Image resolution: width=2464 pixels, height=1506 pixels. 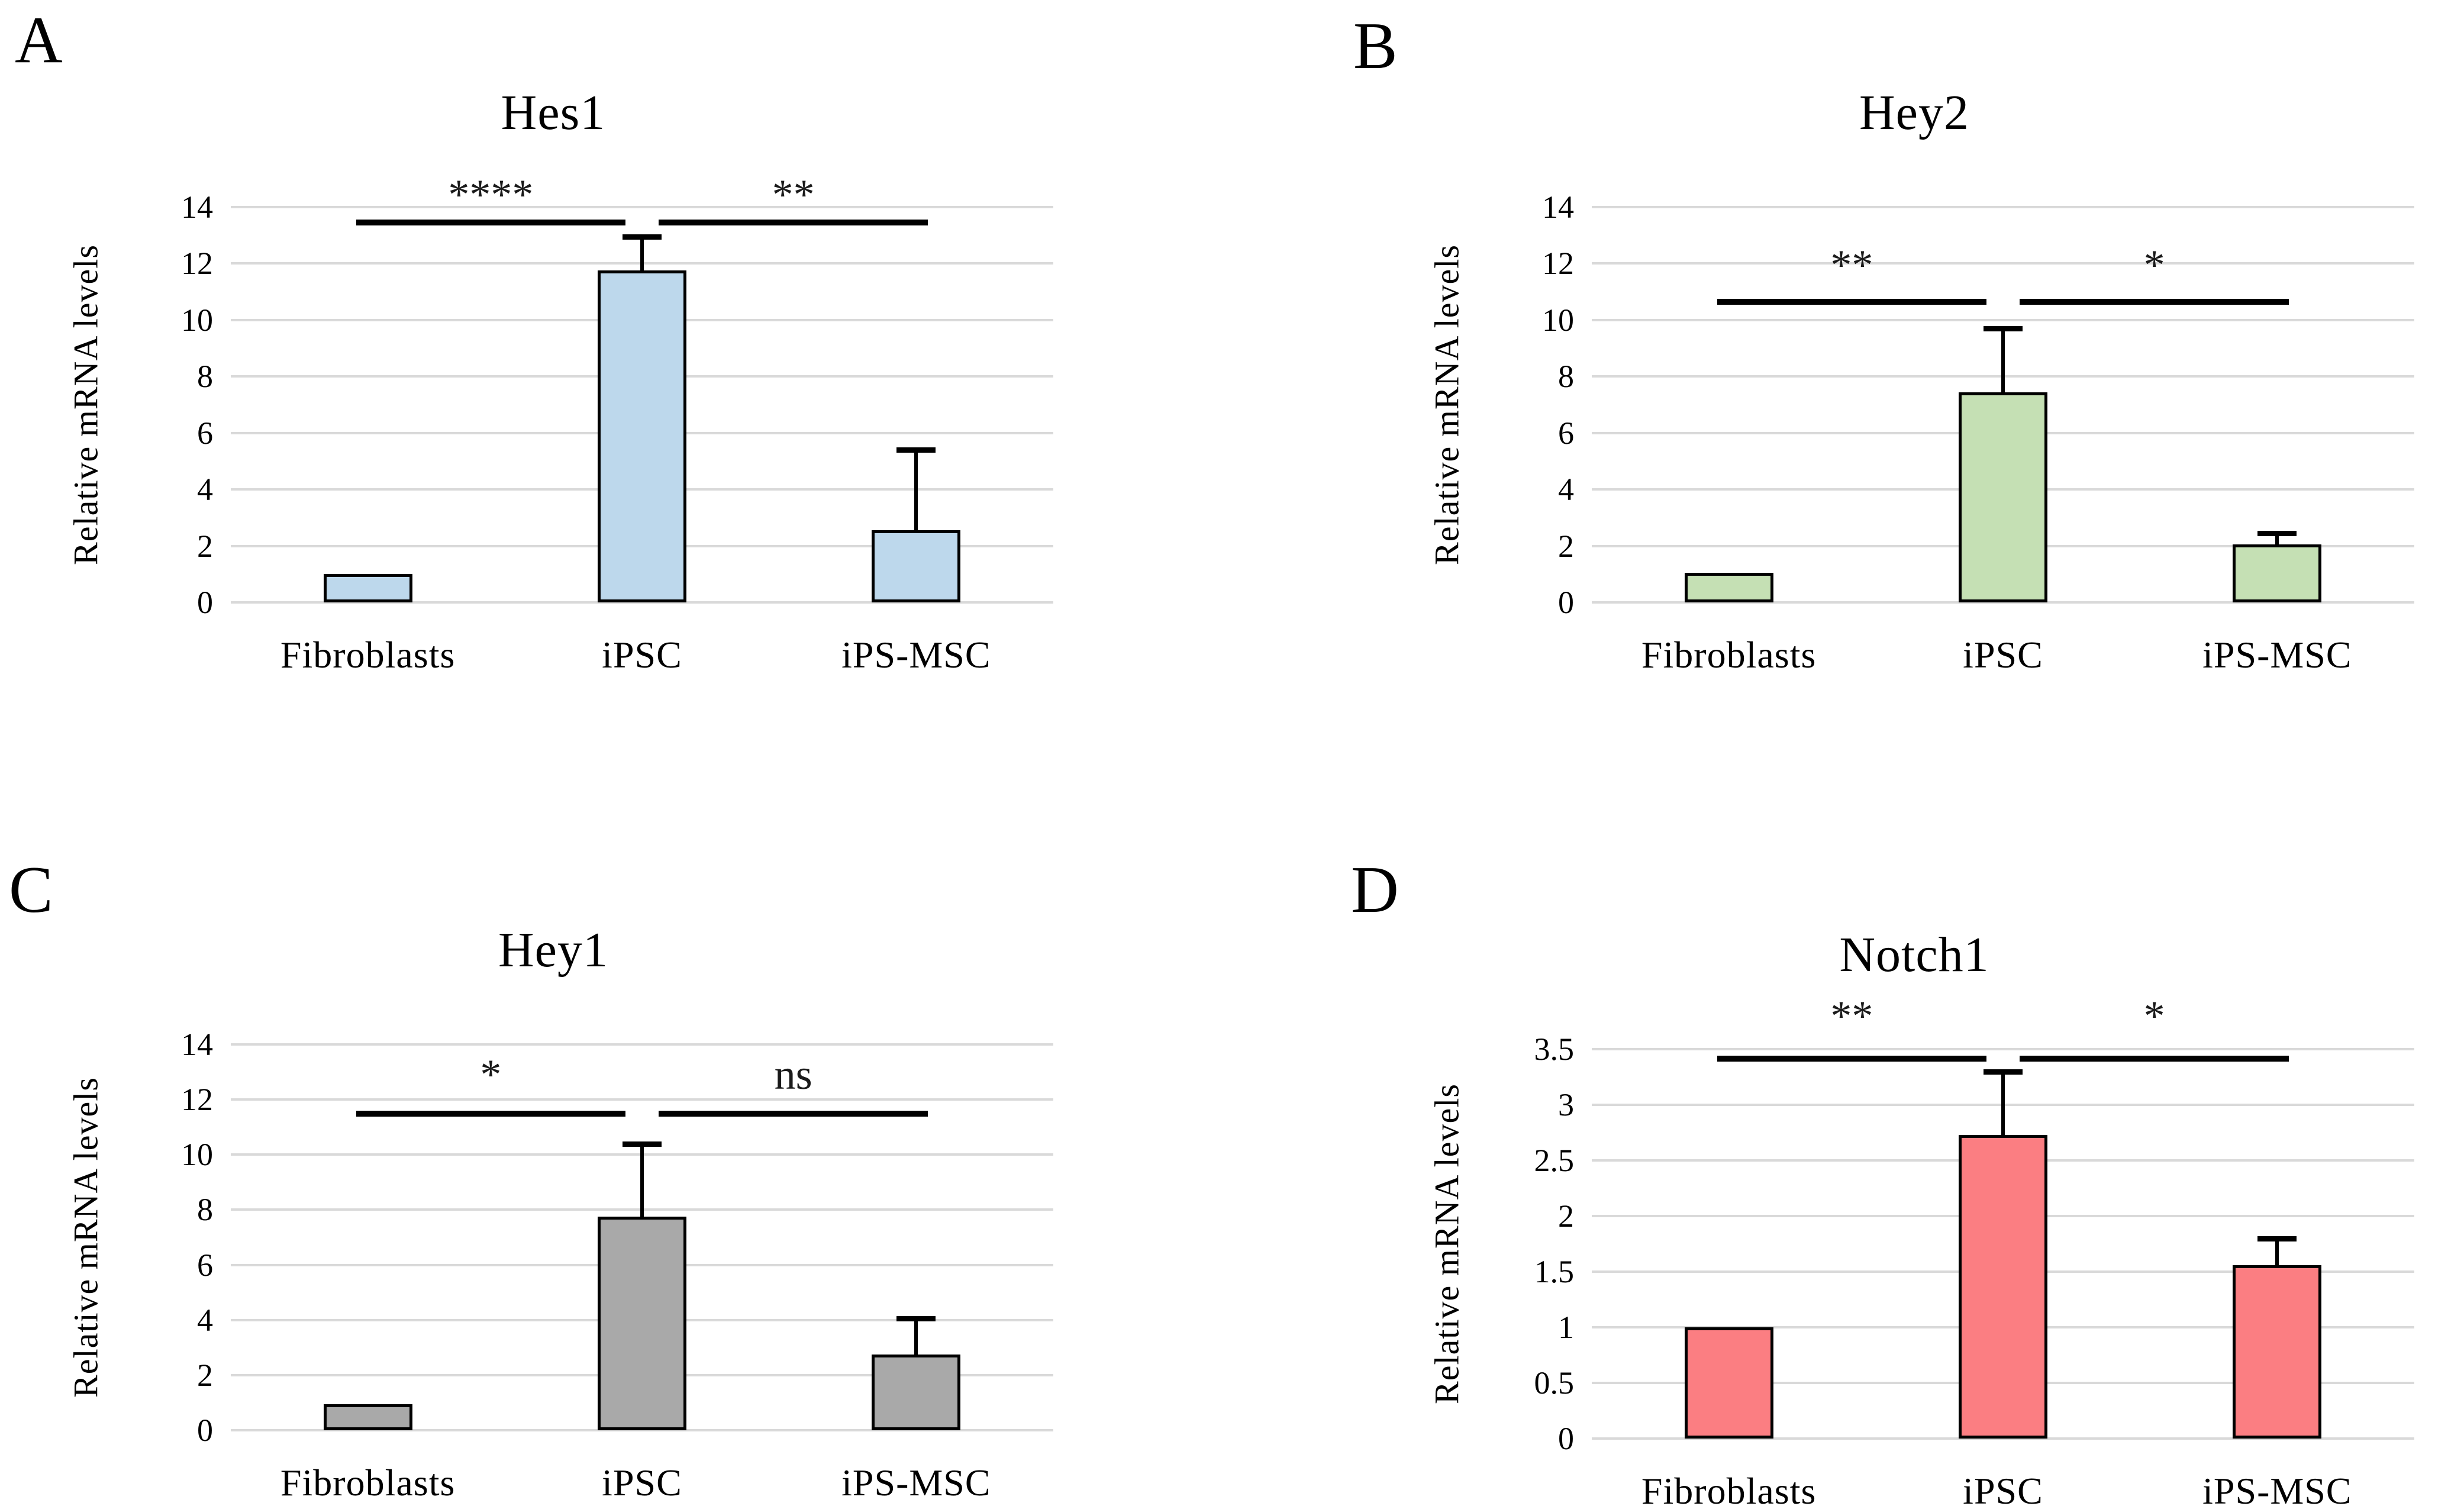 I want to click on y-tick-label: 2.5, so click(x=1554, y=1161).